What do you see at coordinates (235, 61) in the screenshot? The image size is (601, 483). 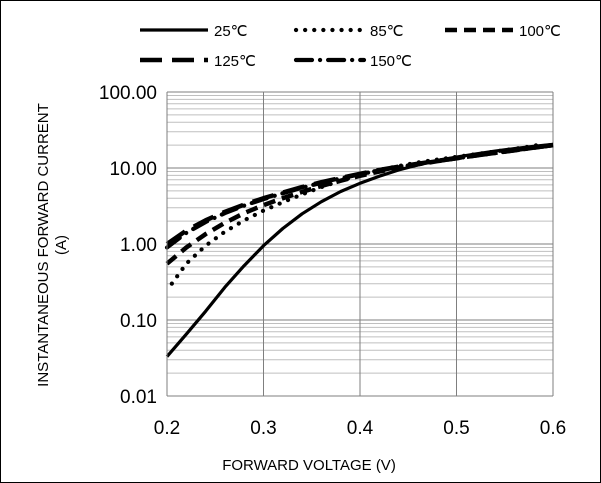 I see `legend-label-3: 125℃` at bounding box center [235, 61].